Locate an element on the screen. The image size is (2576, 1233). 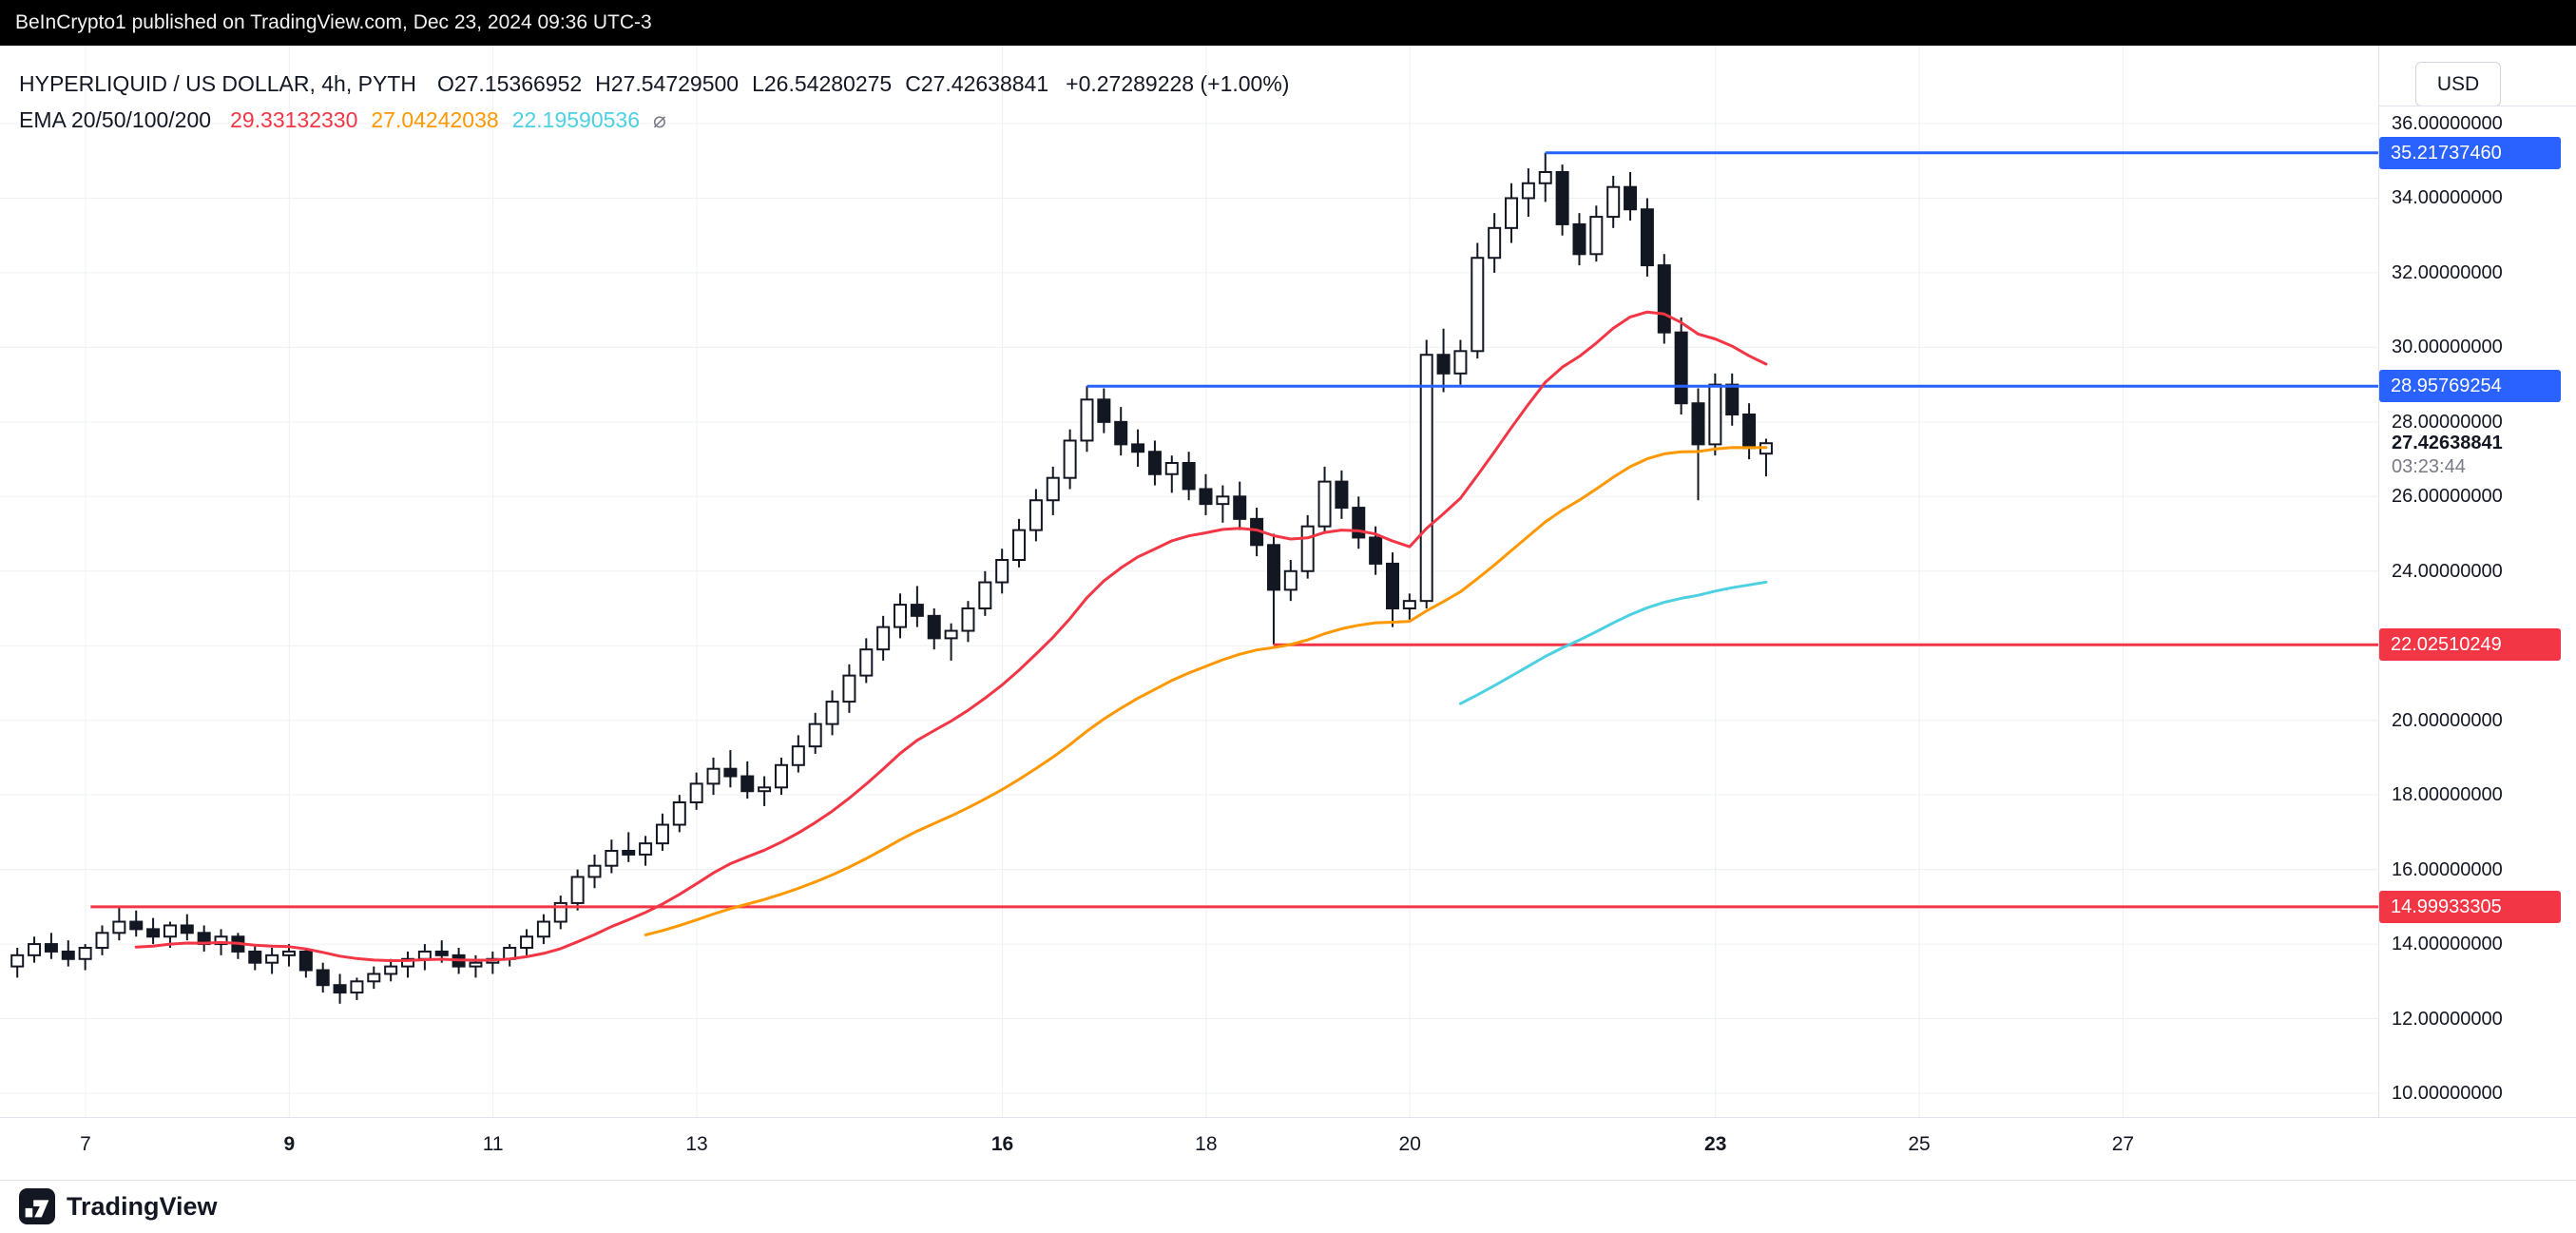
ema-50-value: 27.04242038 is located at coordinates (435, 119).